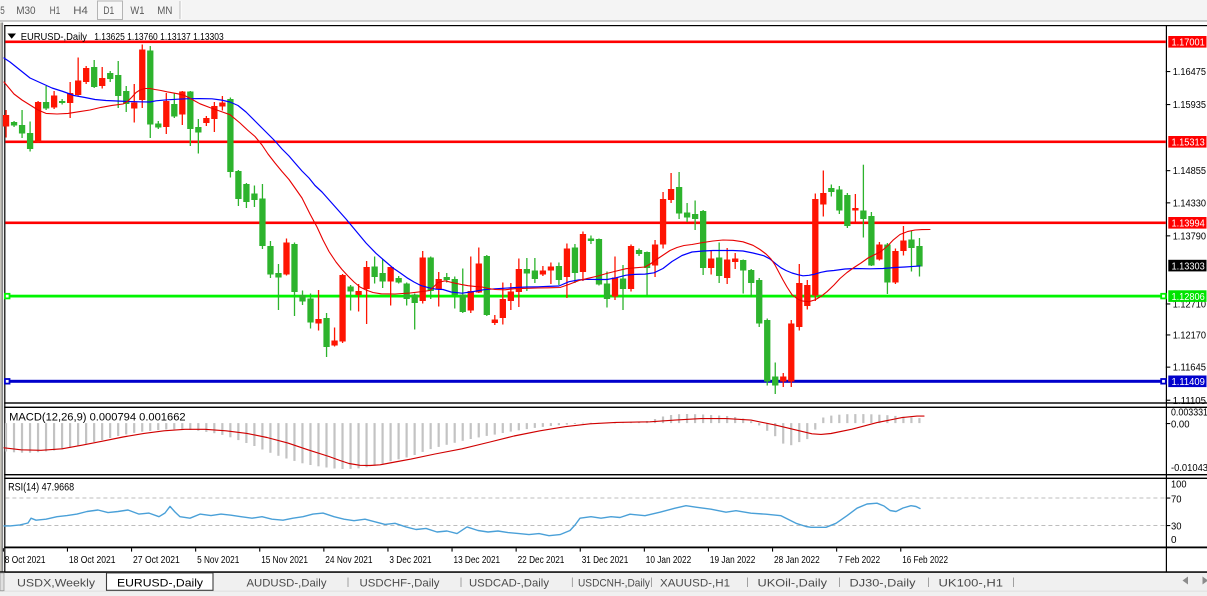 Image resolution: width=1207 pixels, height=596 pixels. I want to click on svg-text: 5 Nov 2021, so click(218, 560).